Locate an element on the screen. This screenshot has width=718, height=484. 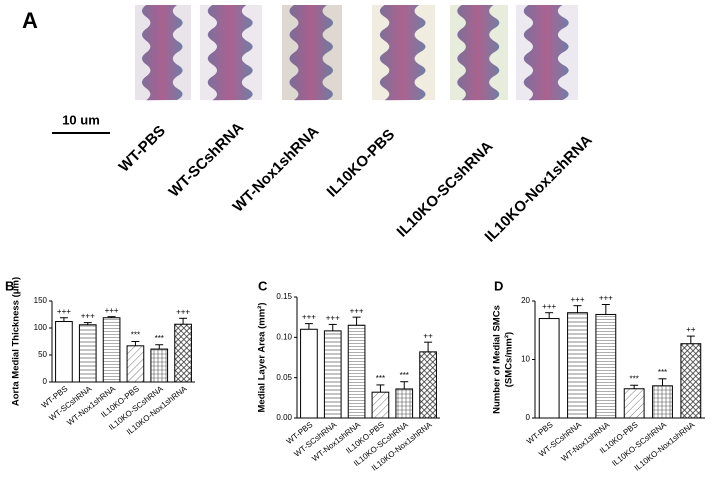
x-tick-label: WT-Nox1shRNA is located at coordinates (586, 442).